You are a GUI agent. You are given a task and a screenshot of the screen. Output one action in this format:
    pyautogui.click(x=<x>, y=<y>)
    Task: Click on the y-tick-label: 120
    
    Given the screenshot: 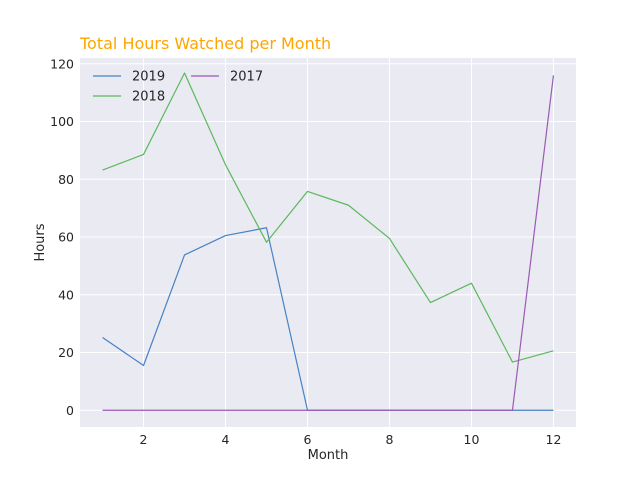 What is the action you would take?
    pyautogui.click(x=62, y=63)
    